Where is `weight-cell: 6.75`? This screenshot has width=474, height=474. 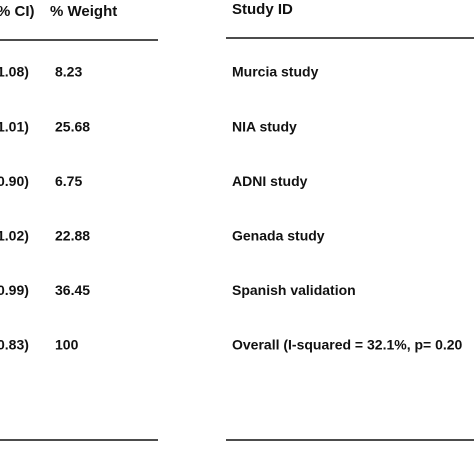 weight-cell: 6.75 is located at coordinates (68, 181).